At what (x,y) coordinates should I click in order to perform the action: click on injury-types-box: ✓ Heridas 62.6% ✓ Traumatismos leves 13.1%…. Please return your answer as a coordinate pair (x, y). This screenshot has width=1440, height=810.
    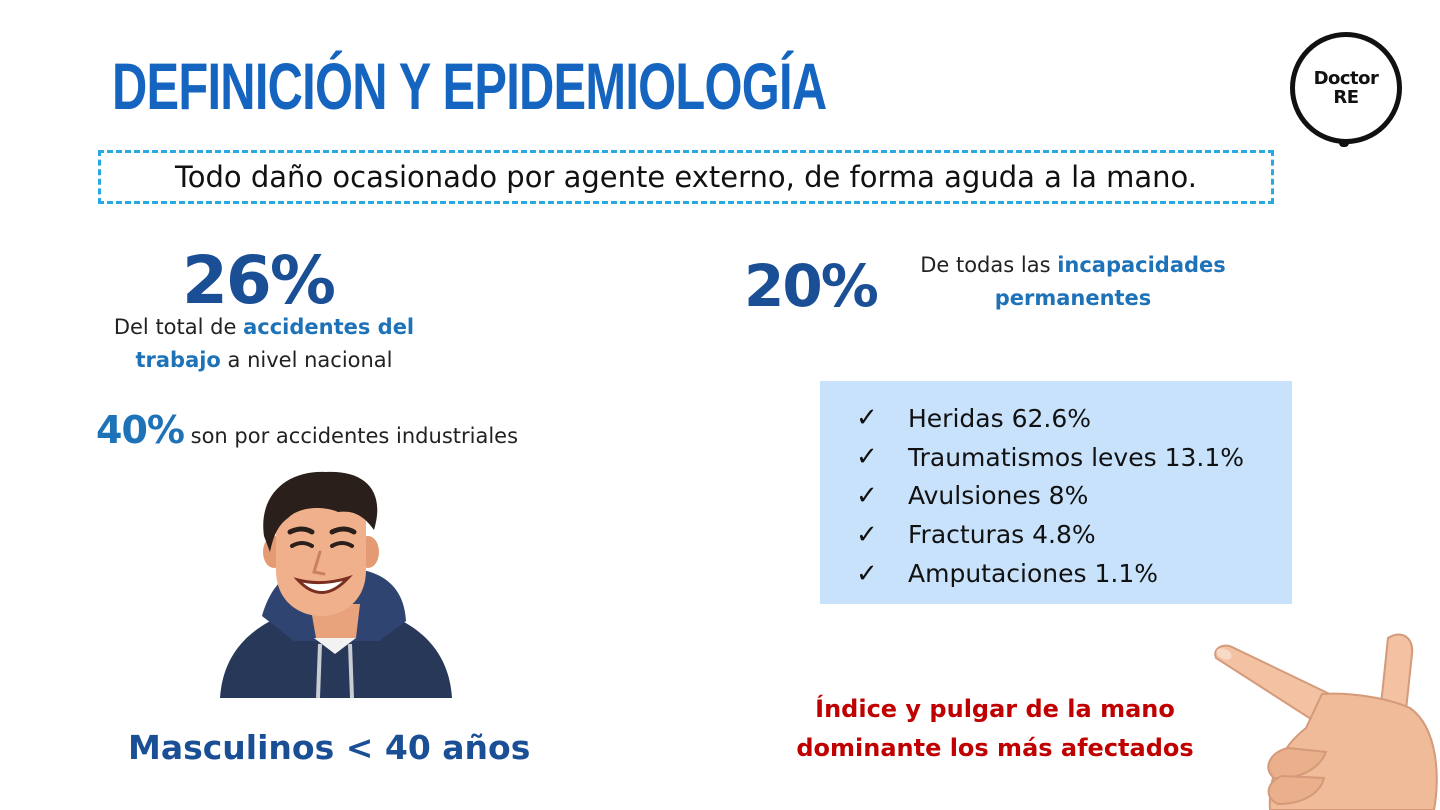
    Looking at the image, I should click on (1056, 492).